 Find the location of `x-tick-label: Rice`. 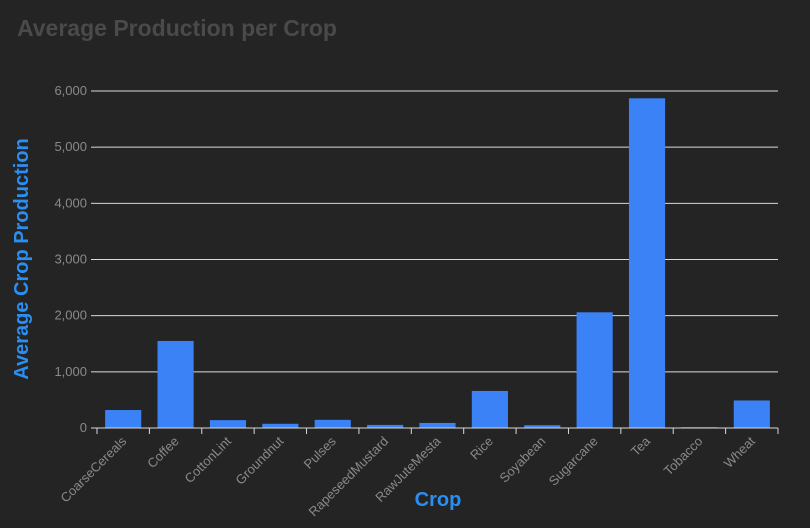

x-tick-label: Rice is located at coordinates (481, 448).